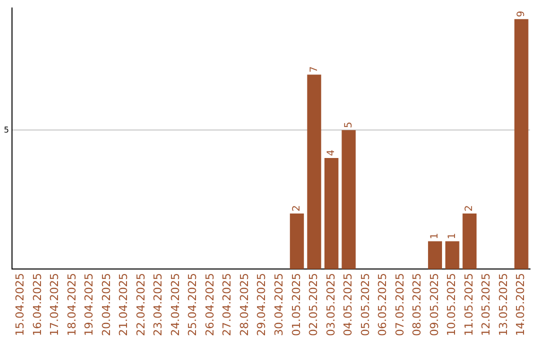 The image size is (540, 340). I want to click on data-label: 9, so click(521, 14).